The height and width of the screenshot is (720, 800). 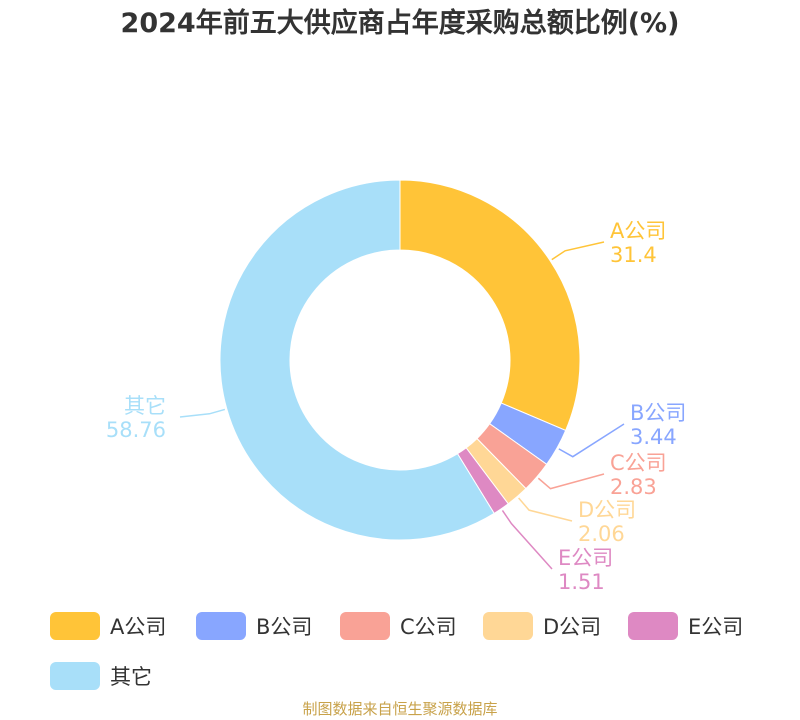 I want to click on slice-a, so click(x=490, y=305).